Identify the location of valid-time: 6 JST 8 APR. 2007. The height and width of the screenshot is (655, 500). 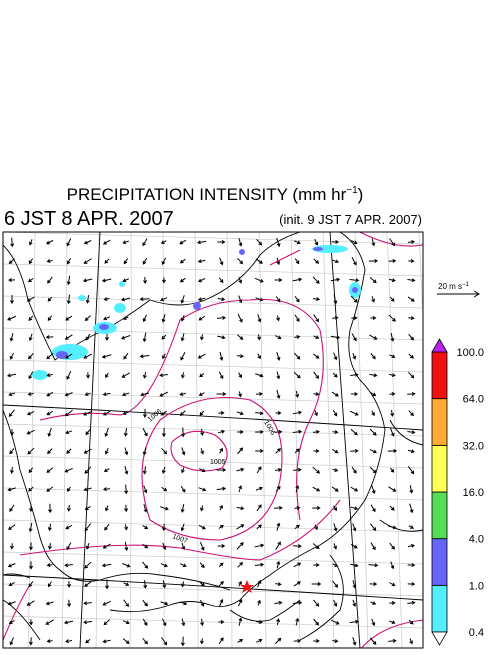
(89, 219).